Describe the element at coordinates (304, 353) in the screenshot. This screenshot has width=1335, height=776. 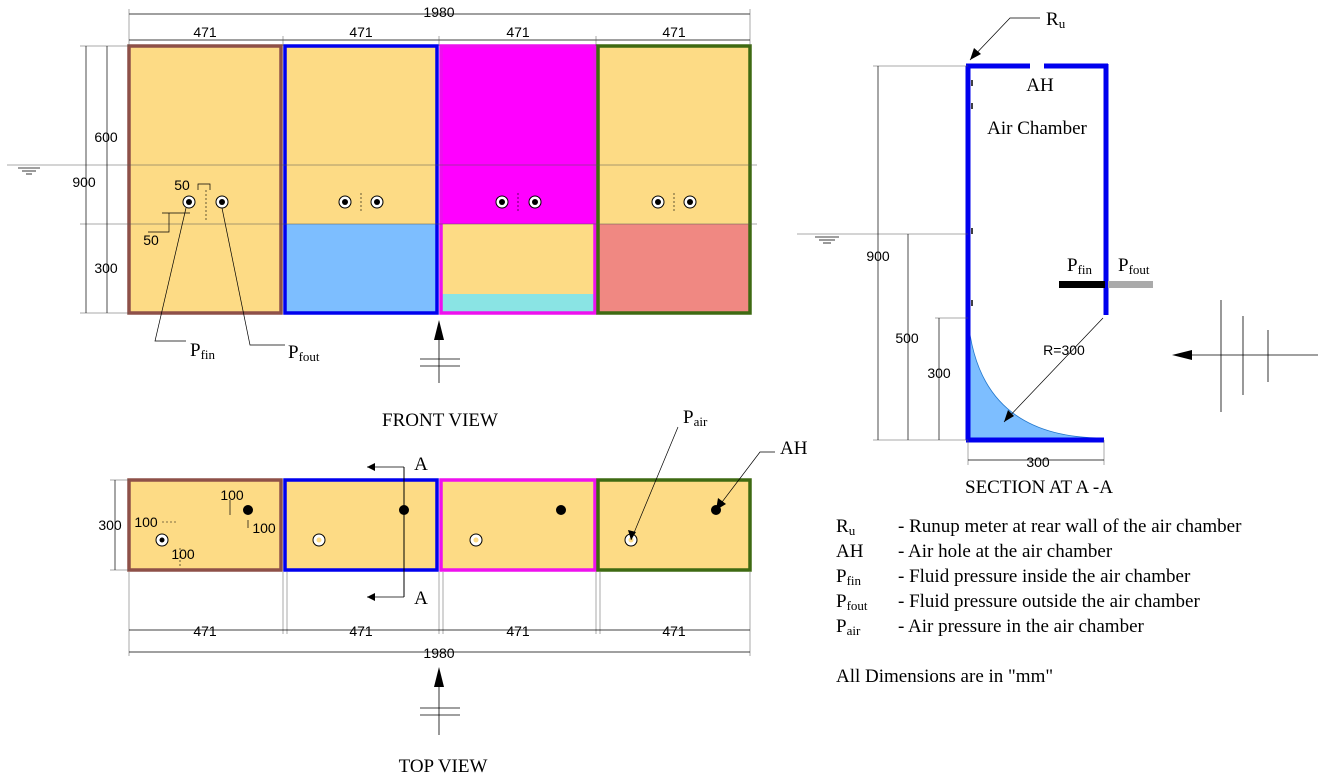
I see `front-pfout-label: Pfout` at that location.